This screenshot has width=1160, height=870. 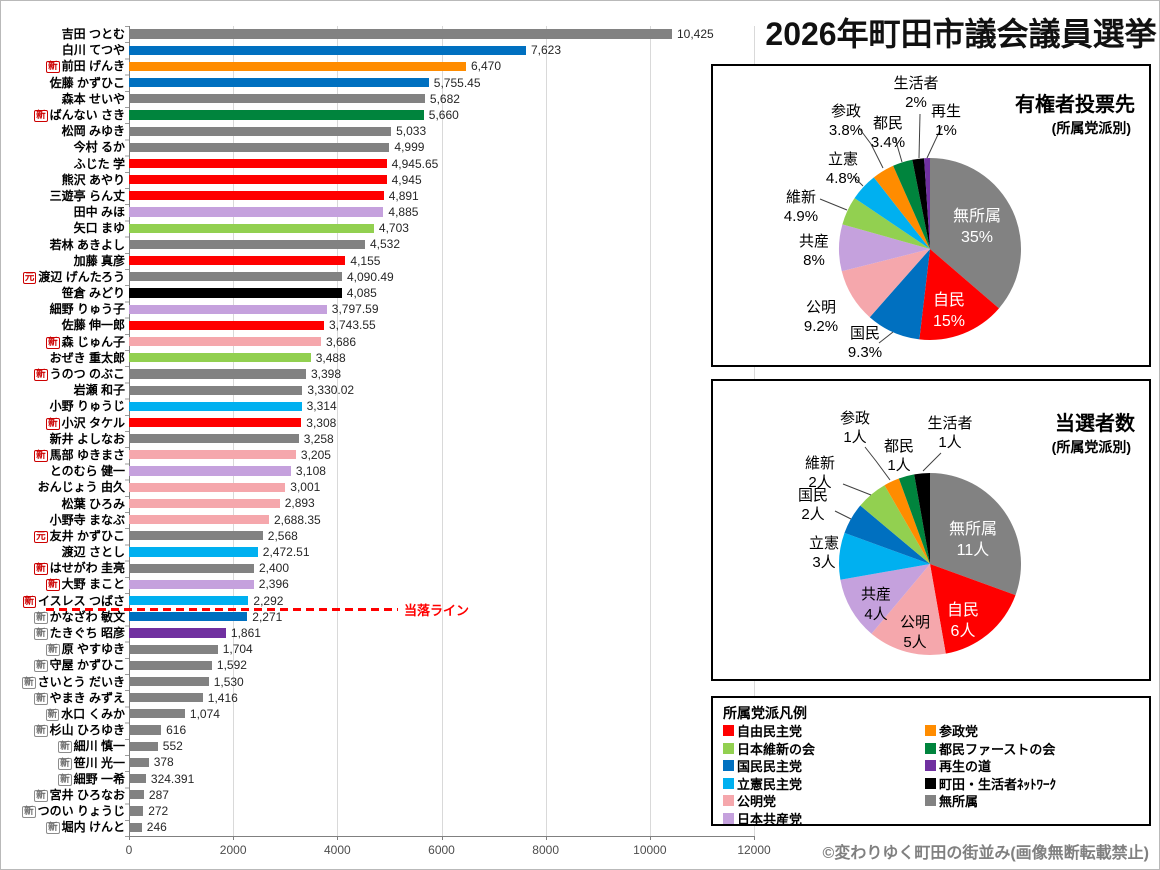 What do you see at coordinates (754, 850) in the screenshot?
I see `x-tick-label: 12000` at bounding box center [754, 850].